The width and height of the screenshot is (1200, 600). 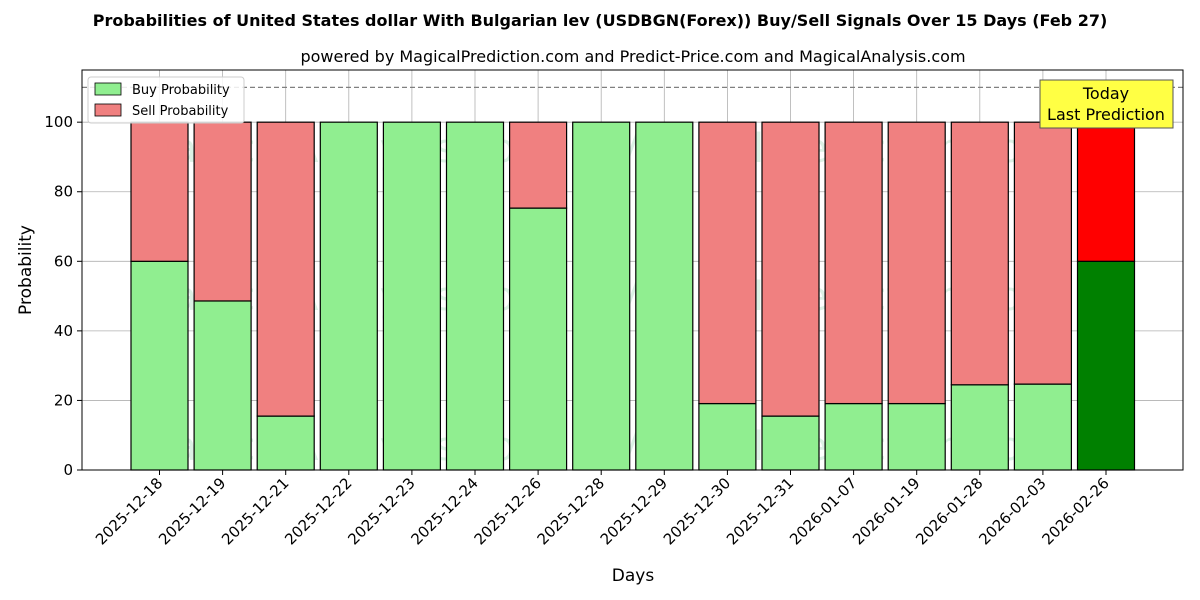 I want to click on x-tick-label: 2025-12-18, so click(x=129, y=511).